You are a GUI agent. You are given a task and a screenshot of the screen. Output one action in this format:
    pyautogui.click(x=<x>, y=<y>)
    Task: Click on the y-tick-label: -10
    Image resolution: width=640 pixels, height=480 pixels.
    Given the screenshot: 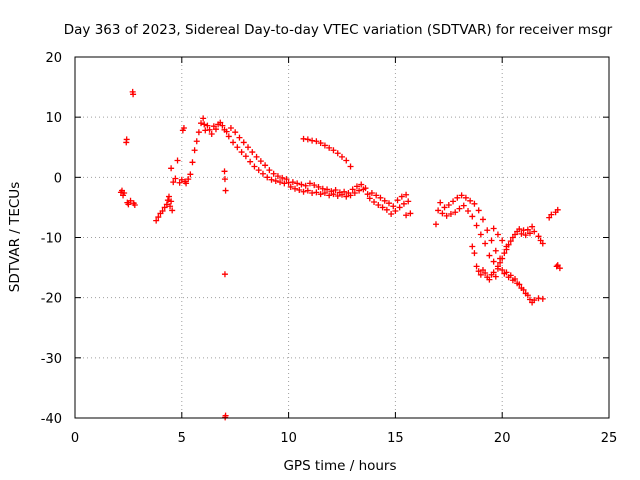 What is the action you would take?
    pyautogui.click(x=51, y=239)
    